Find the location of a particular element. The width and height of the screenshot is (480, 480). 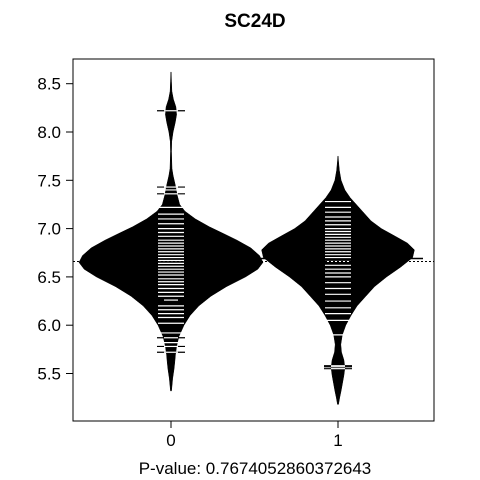

y-tick-label: 6.5 is located at coordinates (49, 277).